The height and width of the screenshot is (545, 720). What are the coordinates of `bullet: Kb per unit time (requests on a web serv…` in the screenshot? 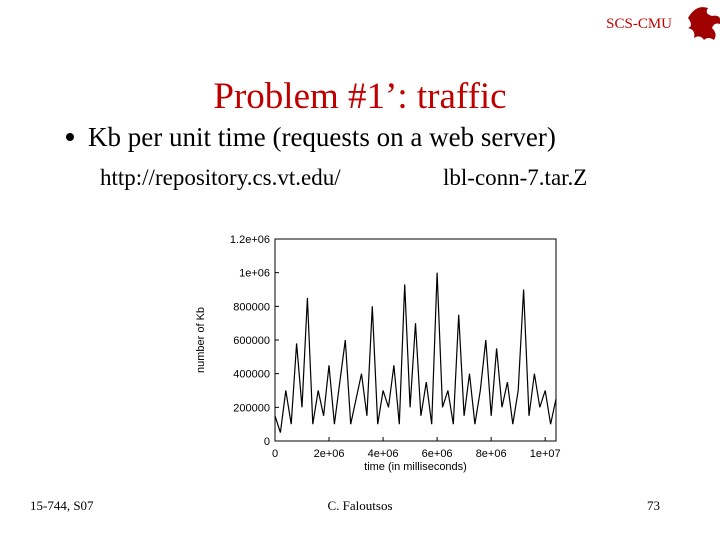 It's located at (322, 137).